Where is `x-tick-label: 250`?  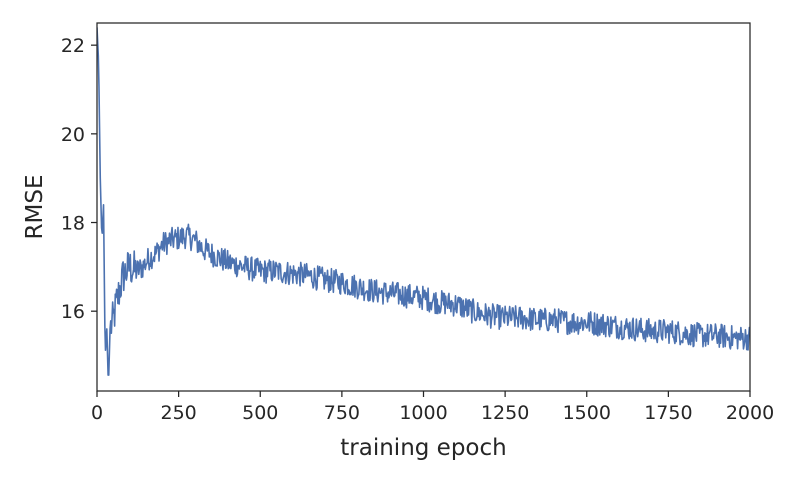
x-tick-label: 250 is located at coordinates (178, 413).